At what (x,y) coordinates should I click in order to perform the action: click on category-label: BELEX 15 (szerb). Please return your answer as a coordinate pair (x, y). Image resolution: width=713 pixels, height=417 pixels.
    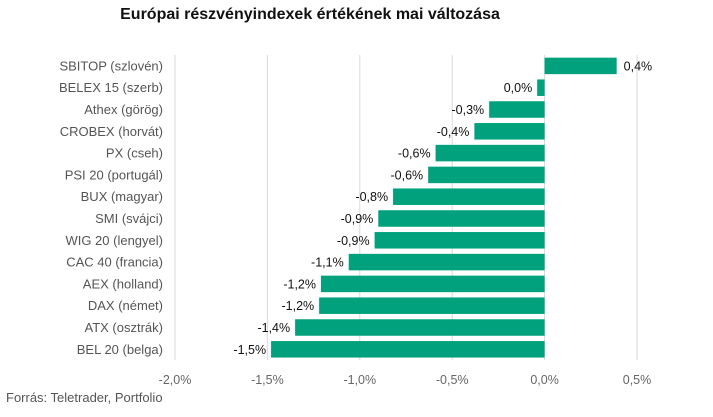
    Looking at the image, I should click on (111, 87).